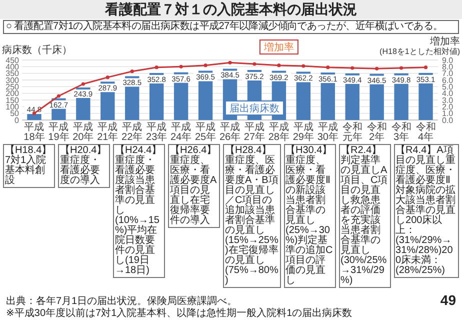  Describe the element at coordinates (108, 132) in the screenshot. I see `x-tick-label: 平成21年` at that location.